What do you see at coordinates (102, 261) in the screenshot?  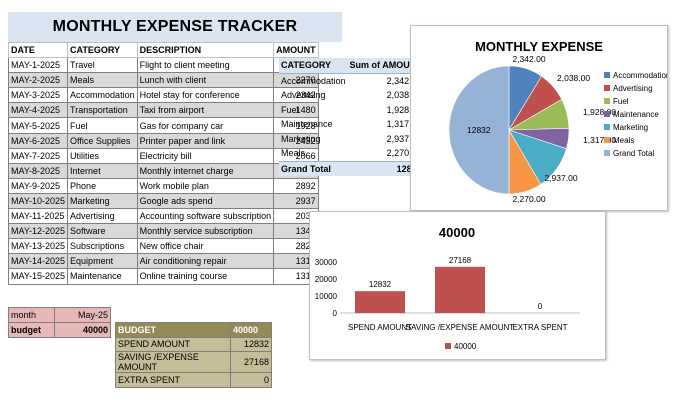 I see `cell-category: Equipment` at bounding box center [102, 261].